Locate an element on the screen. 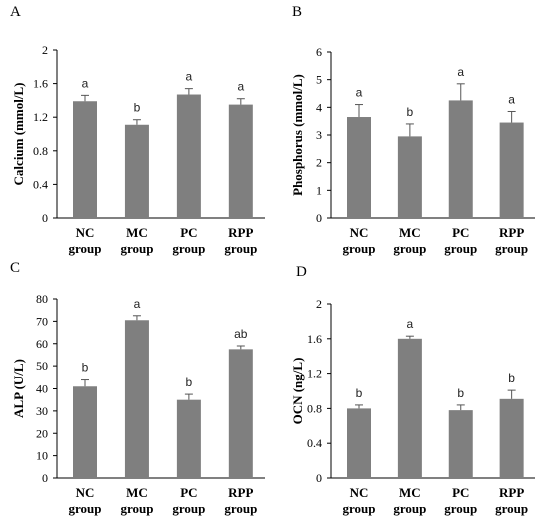 This screenshot has height=519, width=550. y-tick-label: 3 is located at coordinates (319, 135).